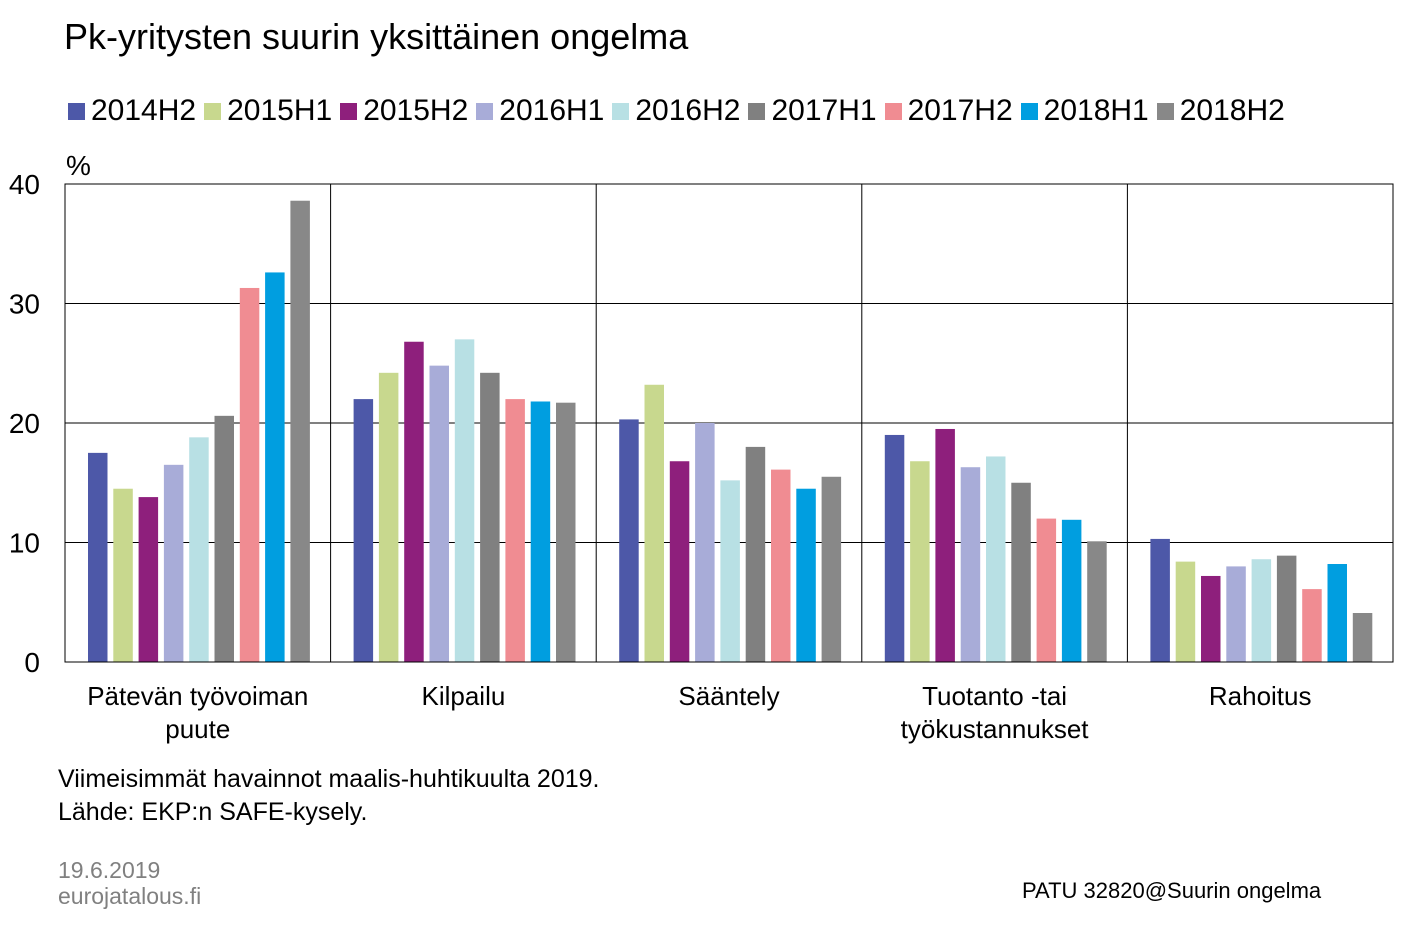 This screenshot has width=1416, height=925. What do you see at coordinates (1071, 590) in the screenshot?
I see `bar-2018H1-cat4` at bounding box center [1071, 590].